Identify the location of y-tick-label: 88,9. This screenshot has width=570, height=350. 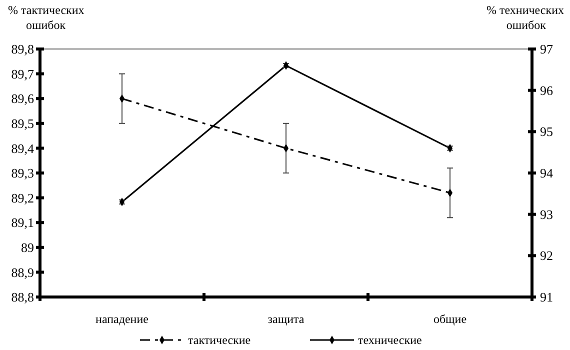
(22, 272).